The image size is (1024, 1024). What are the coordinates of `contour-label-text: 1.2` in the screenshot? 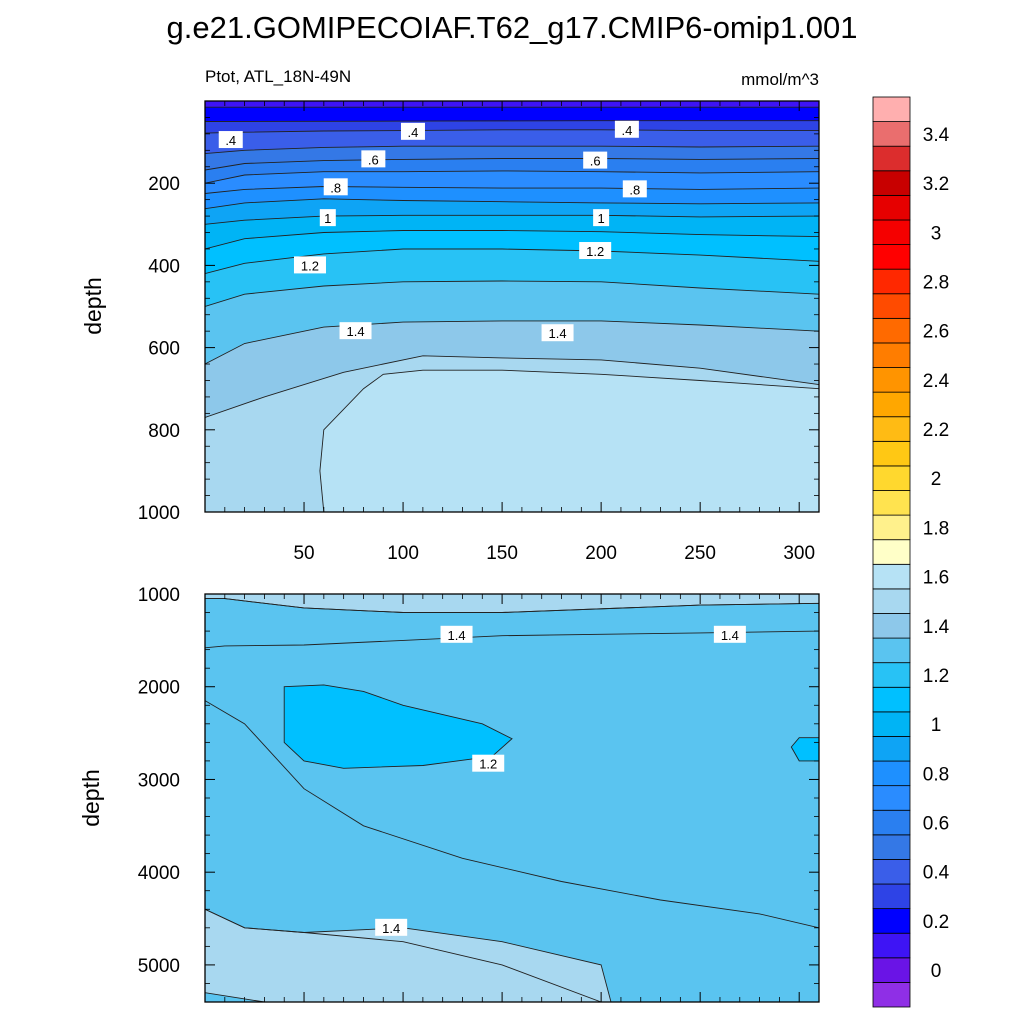 It's located at (488, 764).